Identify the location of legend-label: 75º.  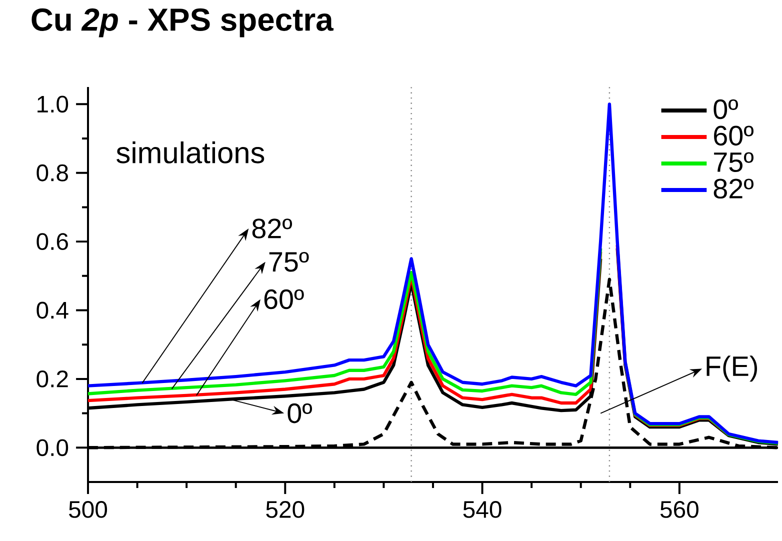
(734, 162).